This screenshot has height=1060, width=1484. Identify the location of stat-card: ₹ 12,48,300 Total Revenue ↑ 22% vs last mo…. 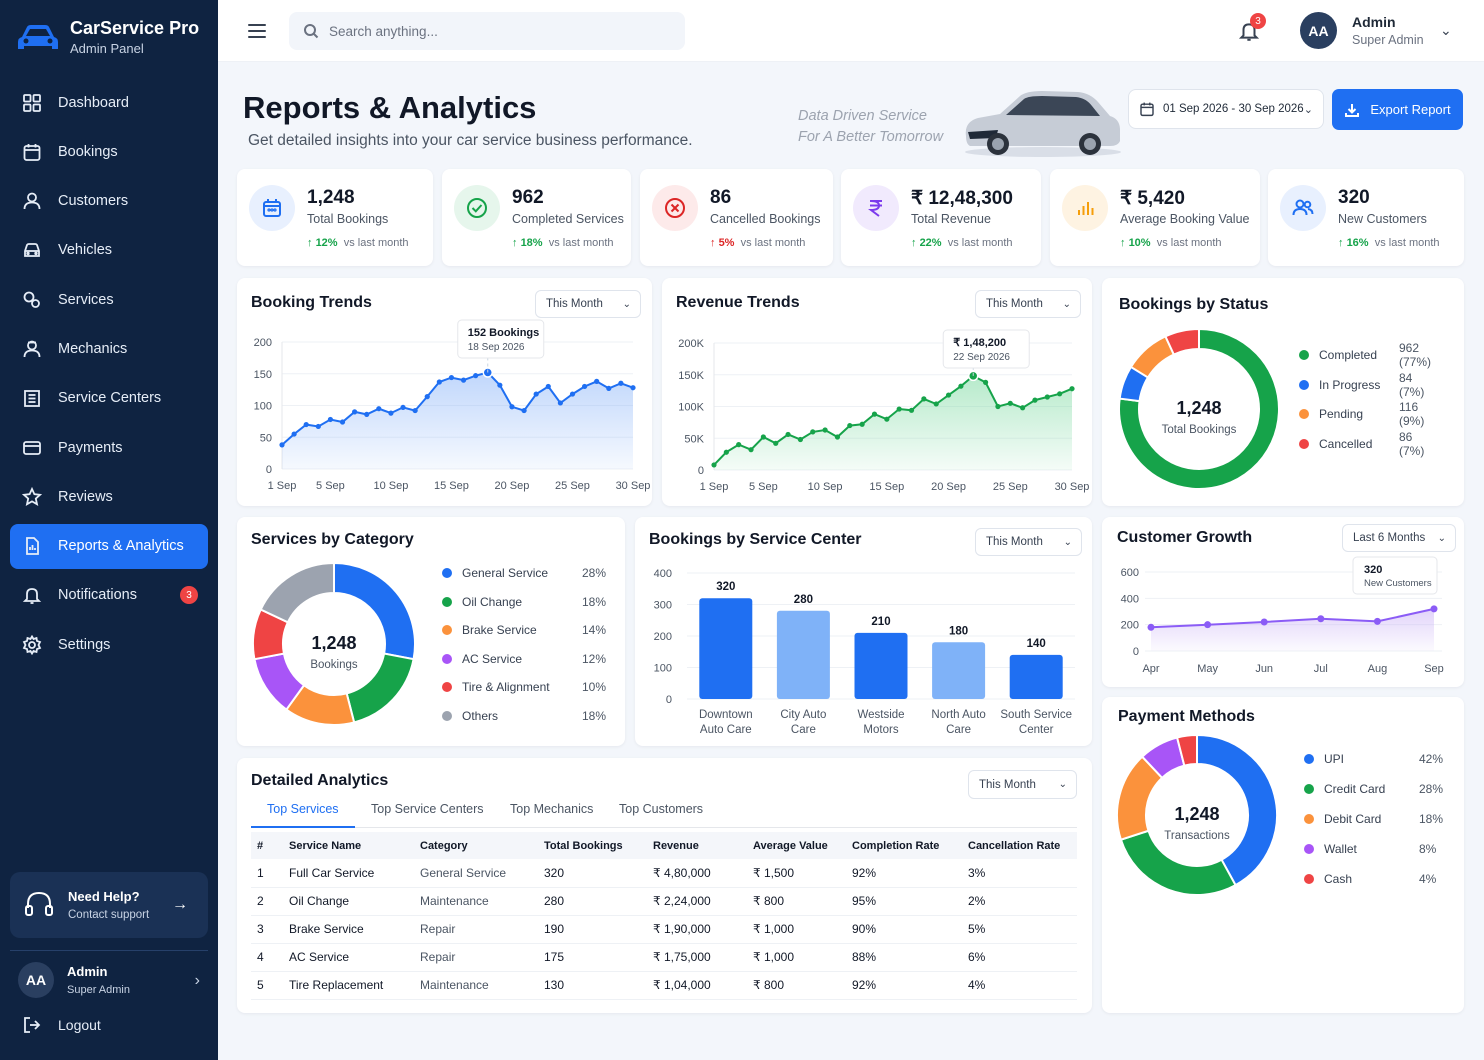
(941, 217).